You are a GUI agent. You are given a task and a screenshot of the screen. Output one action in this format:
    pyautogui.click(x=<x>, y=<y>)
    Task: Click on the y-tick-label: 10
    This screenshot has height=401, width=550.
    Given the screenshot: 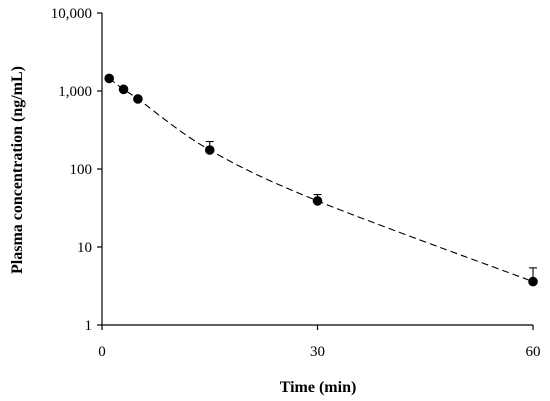 What is the action you would take?
    pyautogui.click(x=84, y=248)
    